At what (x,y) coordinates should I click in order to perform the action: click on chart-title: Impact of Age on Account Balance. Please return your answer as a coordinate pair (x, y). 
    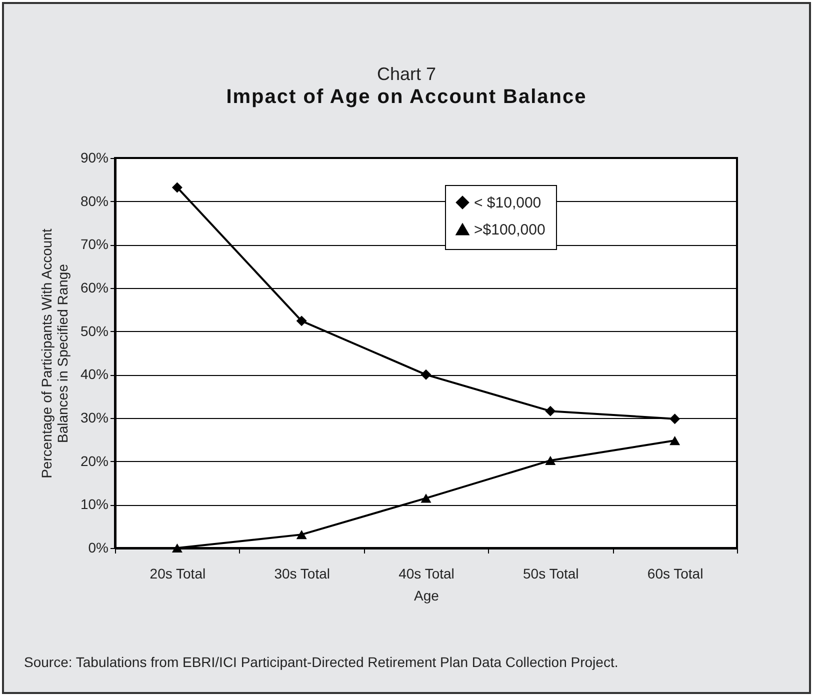
    Looking at the image, I should click on (406, 97).